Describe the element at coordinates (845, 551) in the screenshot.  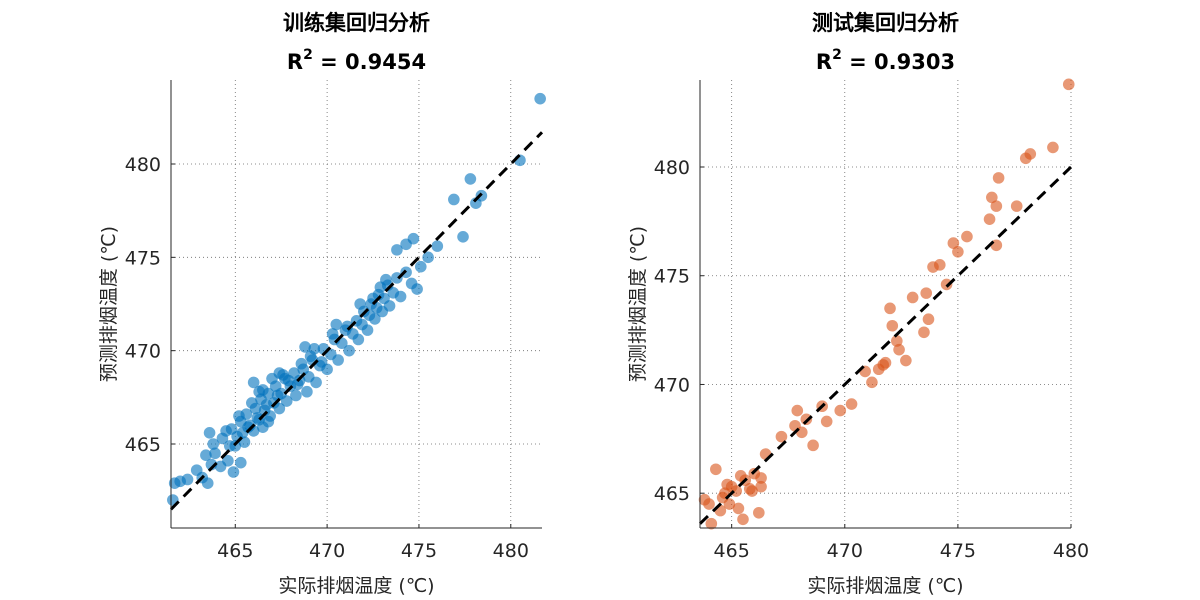
I see `x-tick-label: 470` at that location.